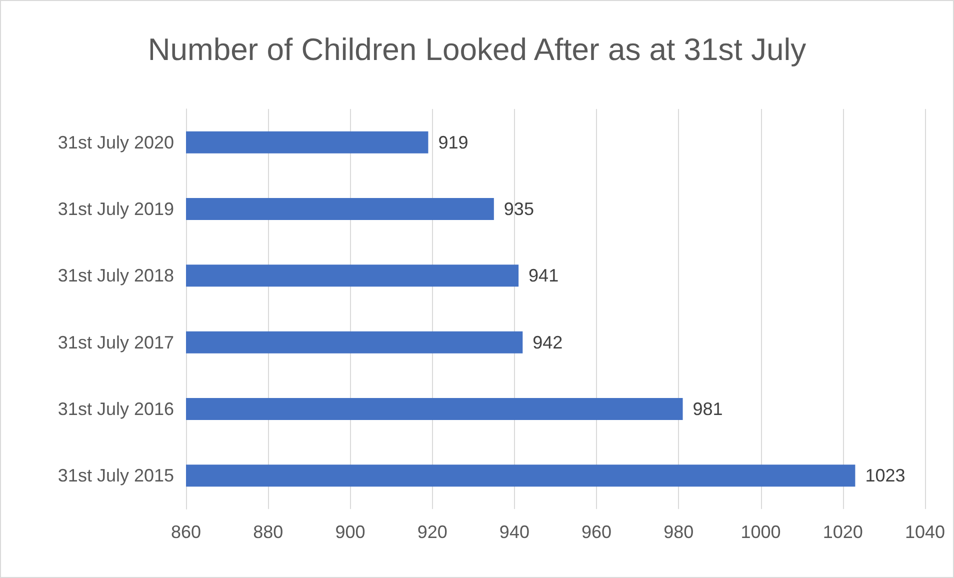 The width and height of the screenshot is (954, 578). I want to click on x-tick-label: 1000, so click(760, 532).